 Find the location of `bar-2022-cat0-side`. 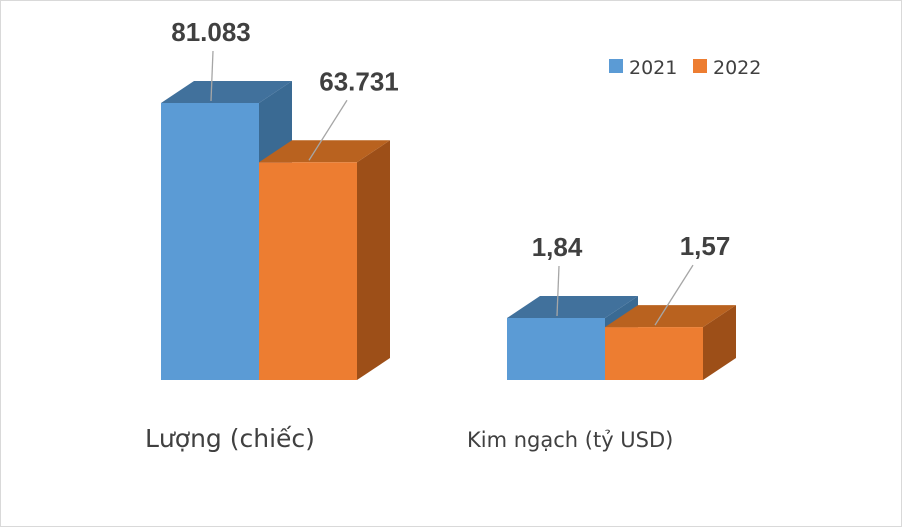

bar-2022-cat0-side is located at coordinates (373, 260).